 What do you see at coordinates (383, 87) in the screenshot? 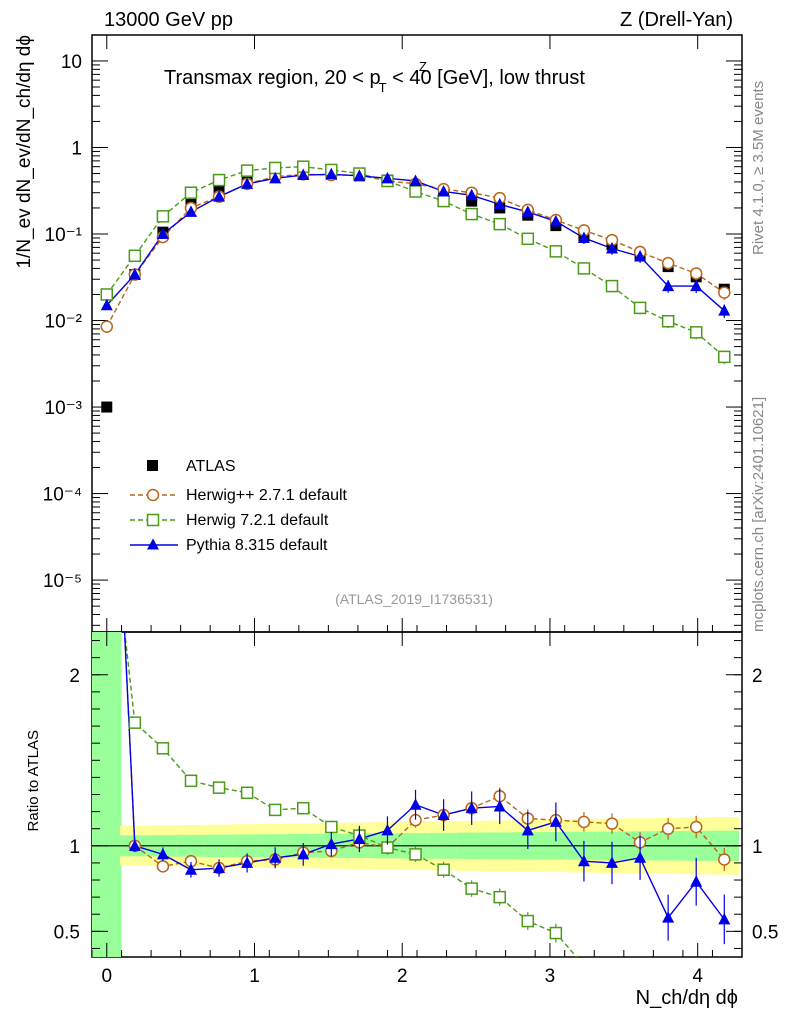
I see `title-subscript: T` at bounding box center [383, 87].